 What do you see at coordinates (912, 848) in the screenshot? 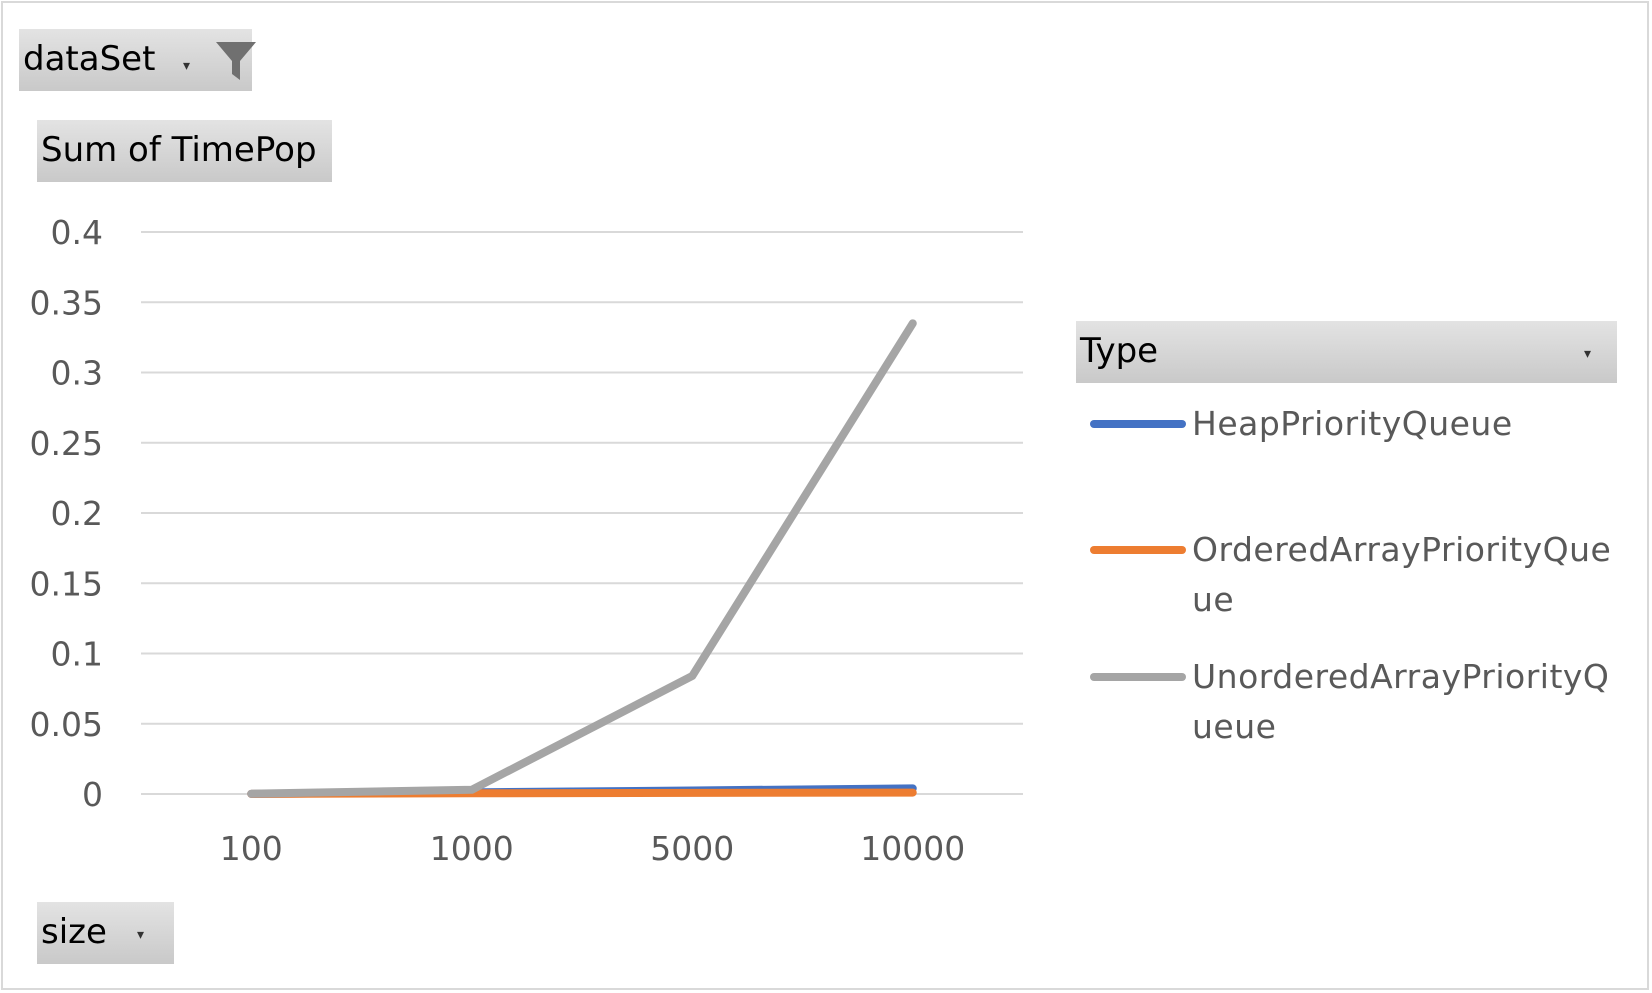
I see `x-tick-label: 10000` at bounding box center [912, 848].